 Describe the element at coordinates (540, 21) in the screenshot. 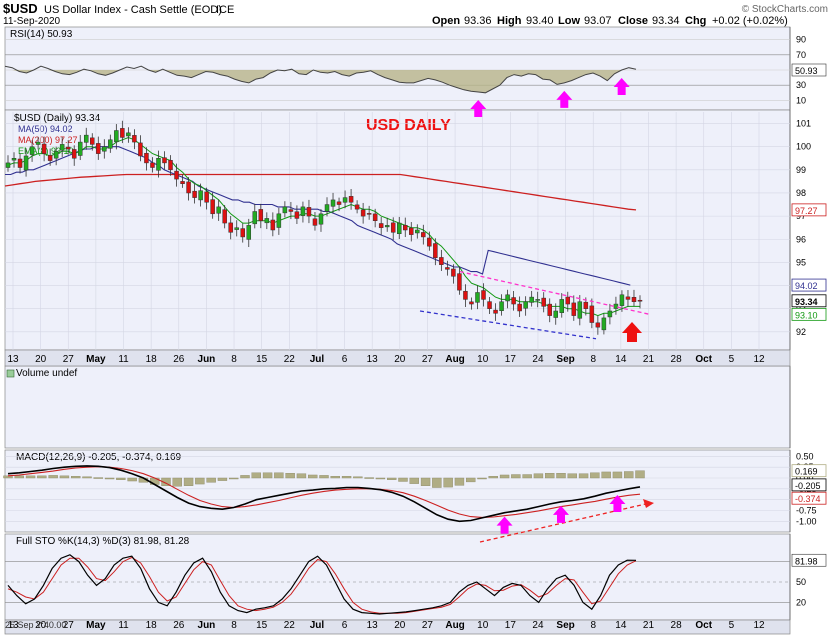

I see `high-value: 93.40` at that location.